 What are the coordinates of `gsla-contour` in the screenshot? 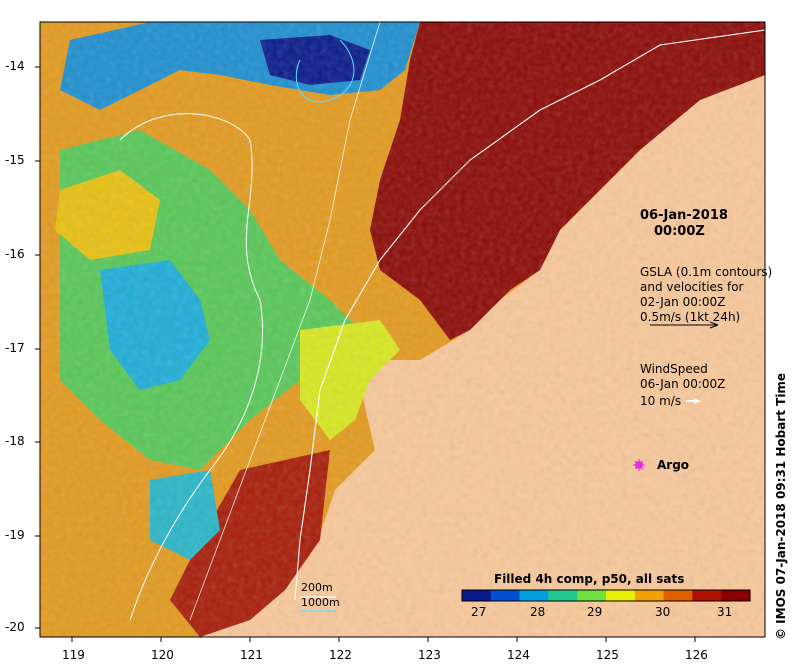 It's located at (191, 367).